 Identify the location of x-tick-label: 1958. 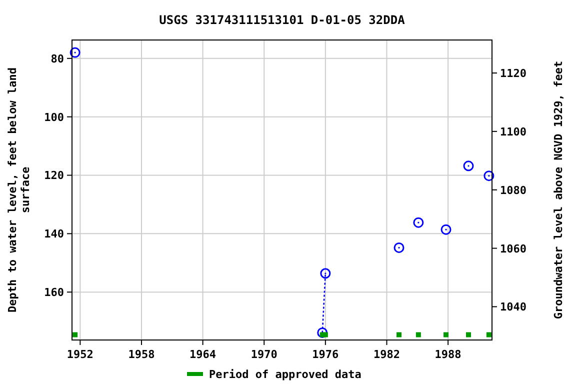
(141, 354).